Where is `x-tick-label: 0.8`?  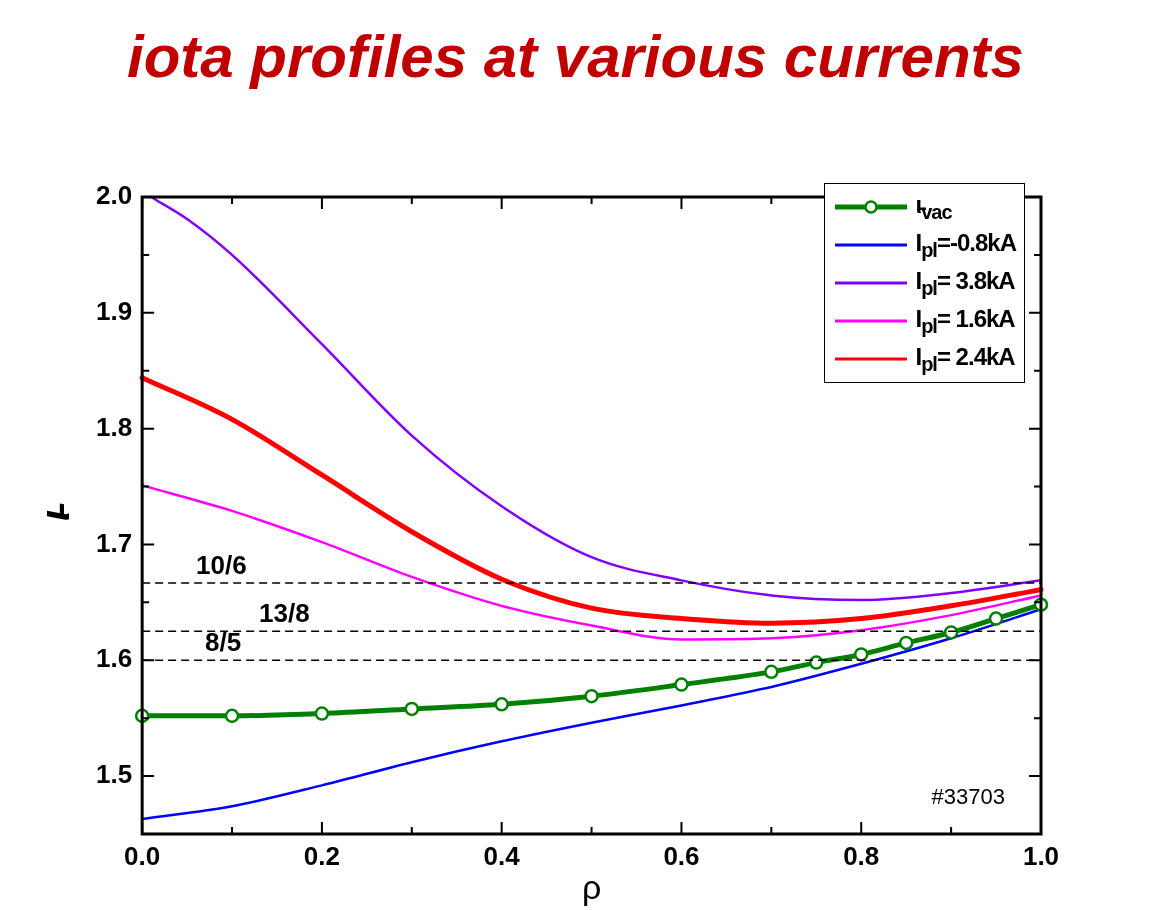
x-tick-label: 0.8 is located at coordinates (861, 855).